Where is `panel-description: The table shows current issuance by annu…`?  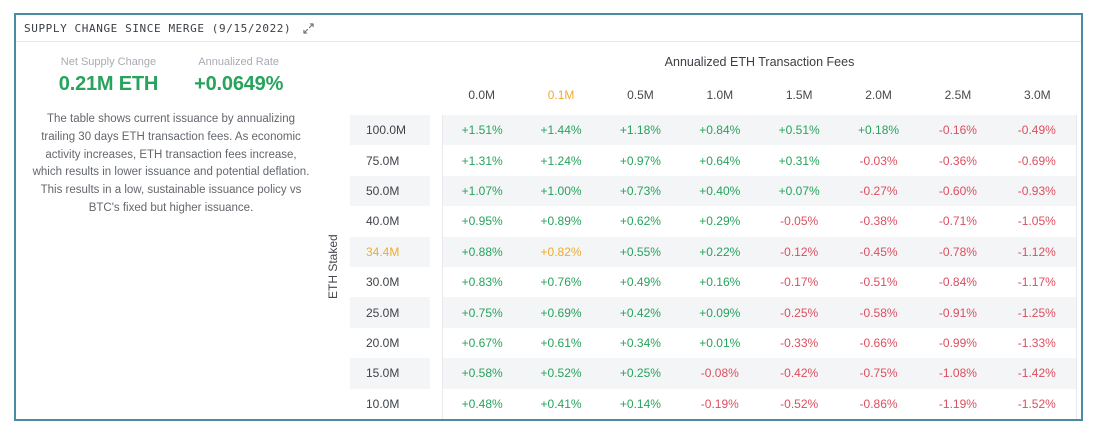
panel-description: The table shows current issuance by annu… is located at coordinates (171, 164).